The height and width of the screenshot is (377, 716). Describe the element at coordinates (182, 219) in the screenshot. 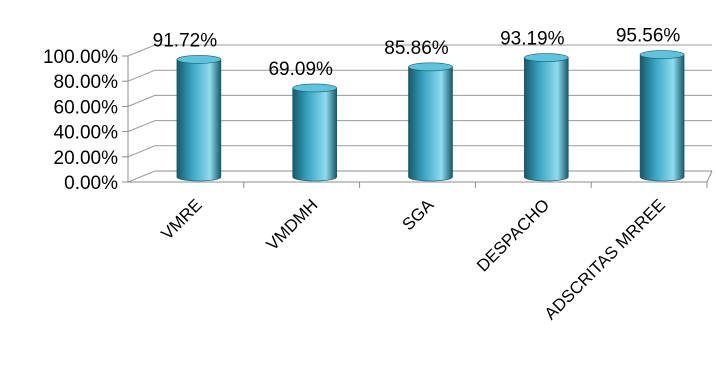

I see `x-tick-label: VMRE` at that location.